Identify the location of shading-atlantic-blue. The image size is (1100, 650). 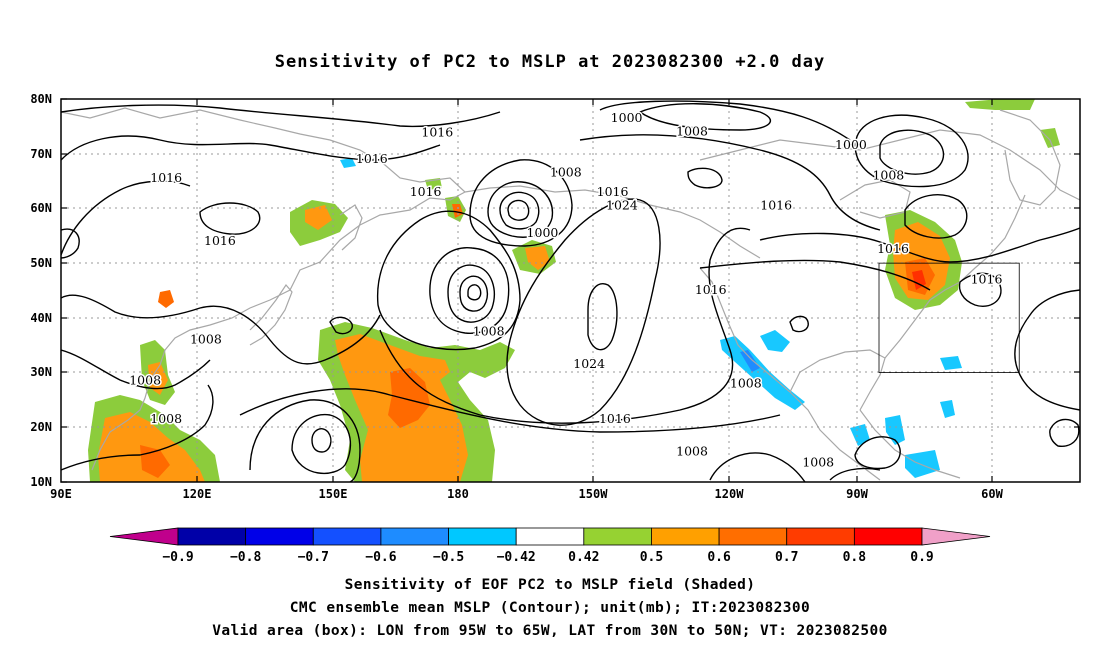
(951, 363).